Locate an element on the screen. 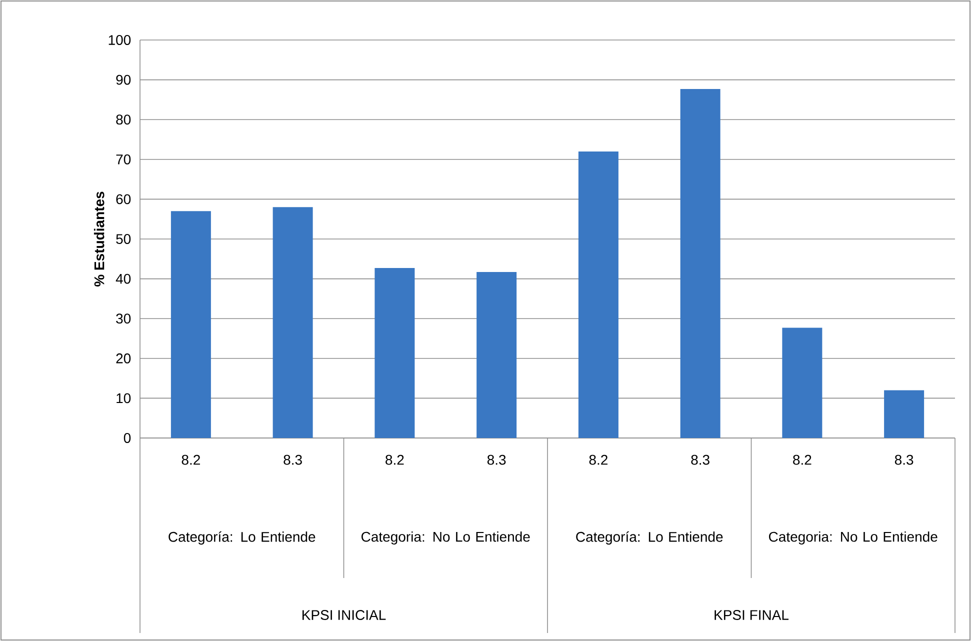  y-tick-label: 70 is located at coordinates (123, 159).